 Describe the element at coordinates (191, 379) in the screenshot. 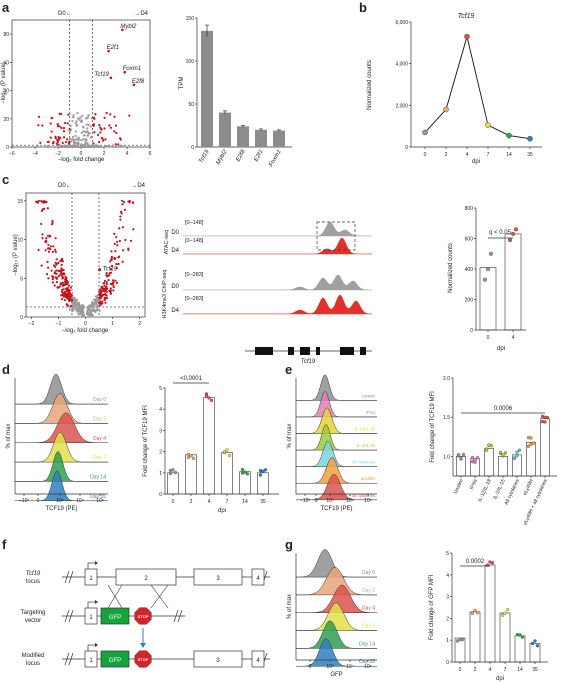

I see `mfi-d-sig-label: <0.0001` at that location.